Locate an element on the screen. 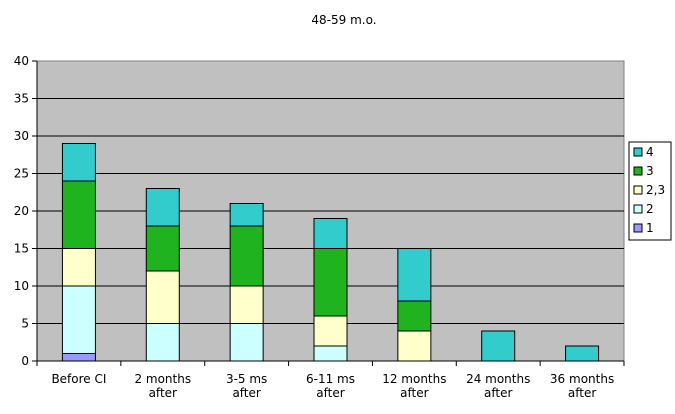 The height and width of the screenshot is (414, 675). x-tick-label: 3-5 ms after is located at coordinates (246, 386).